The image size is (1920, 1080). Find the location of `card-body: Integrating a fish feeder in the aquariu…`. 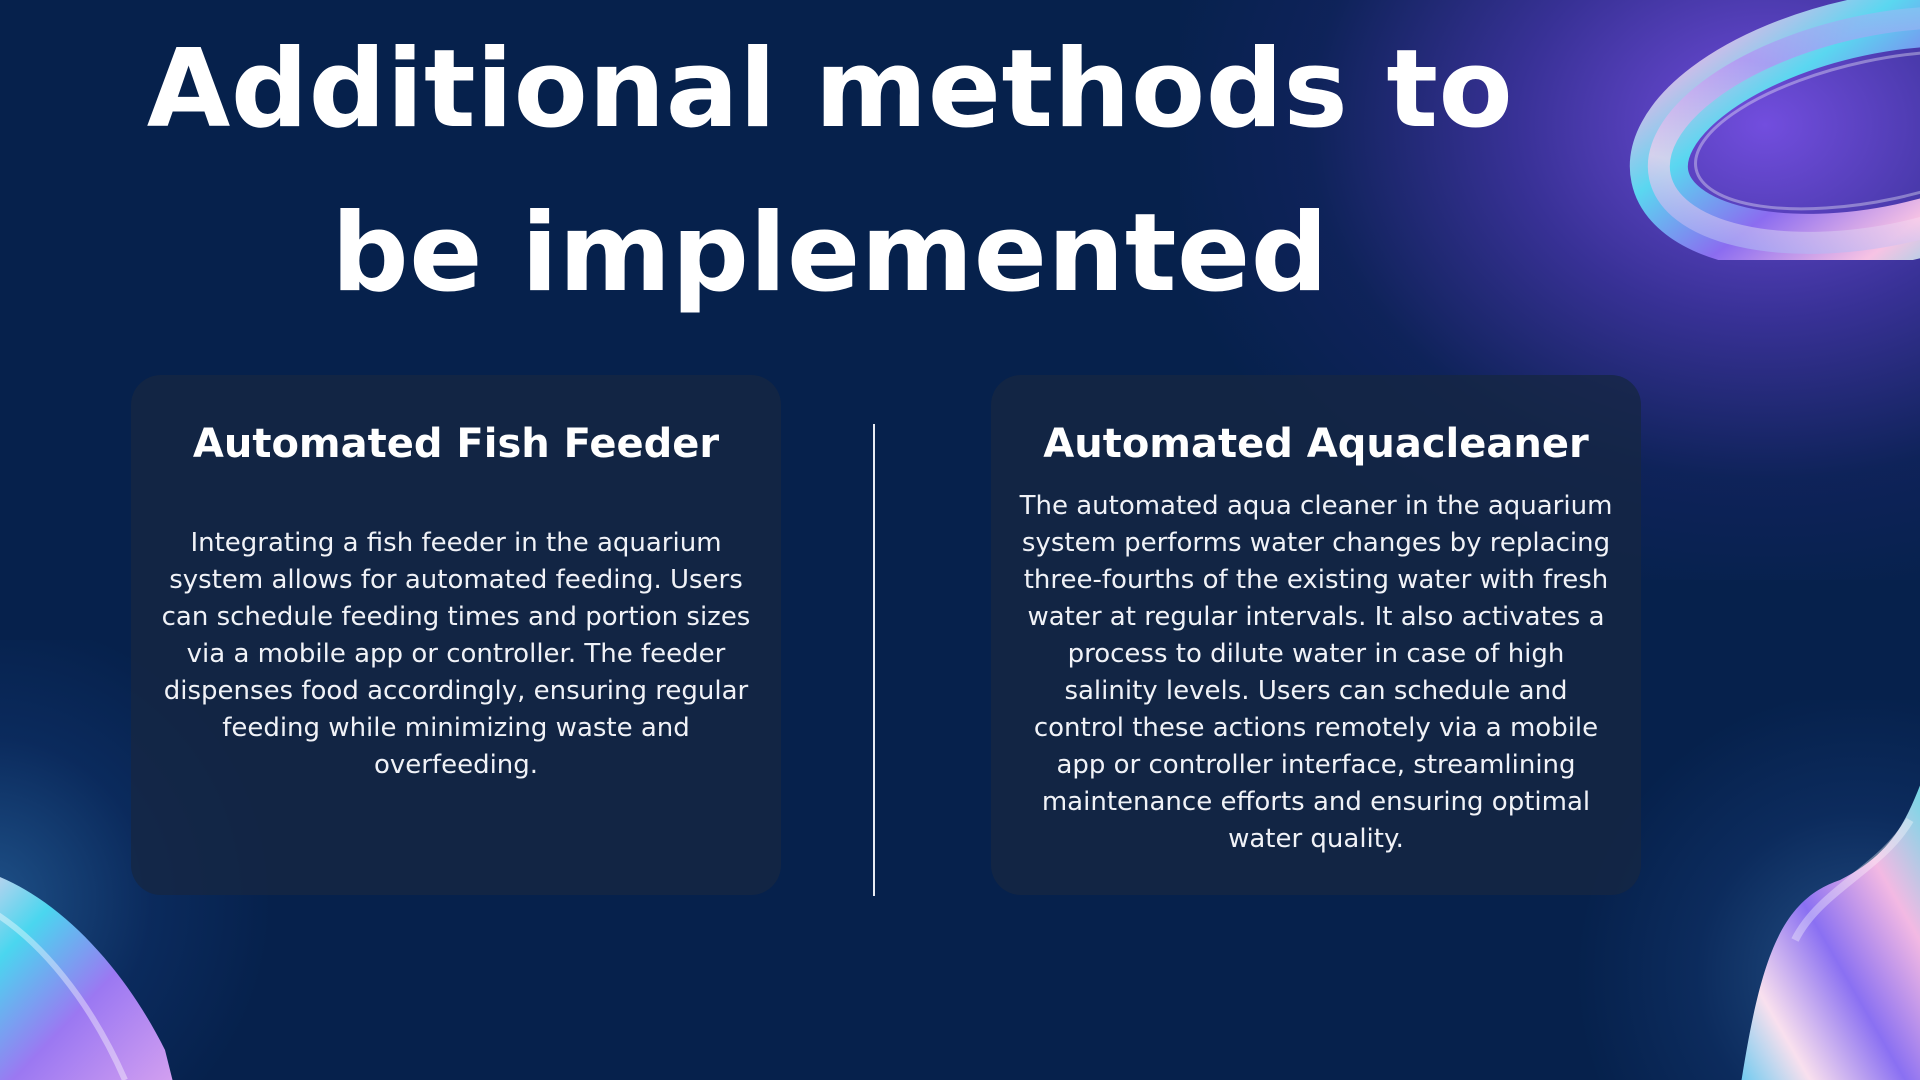

card-body: Integrating a fish feeder in the aquariu… is located at coordinates (456, 654).